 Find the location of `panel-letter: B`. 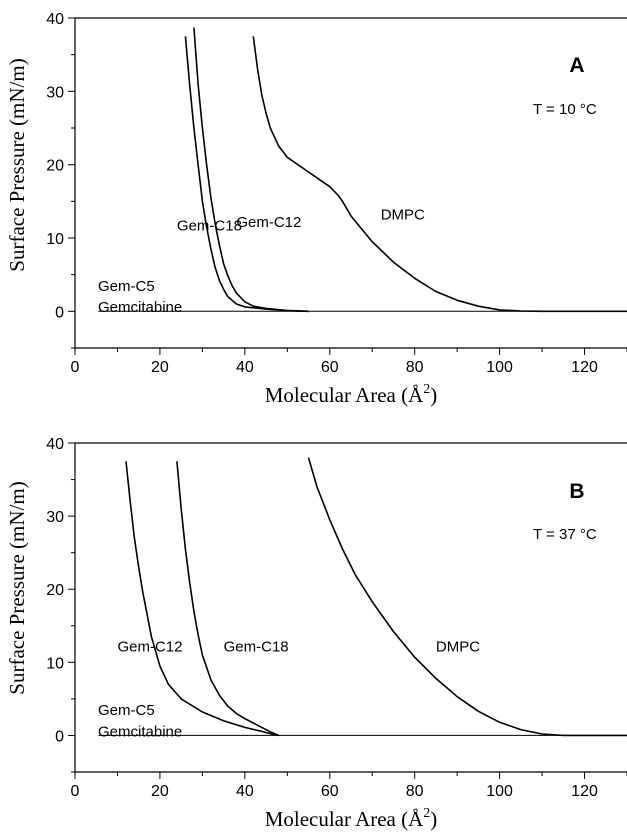

panel-letter: B is located at coordinates (576, 491).